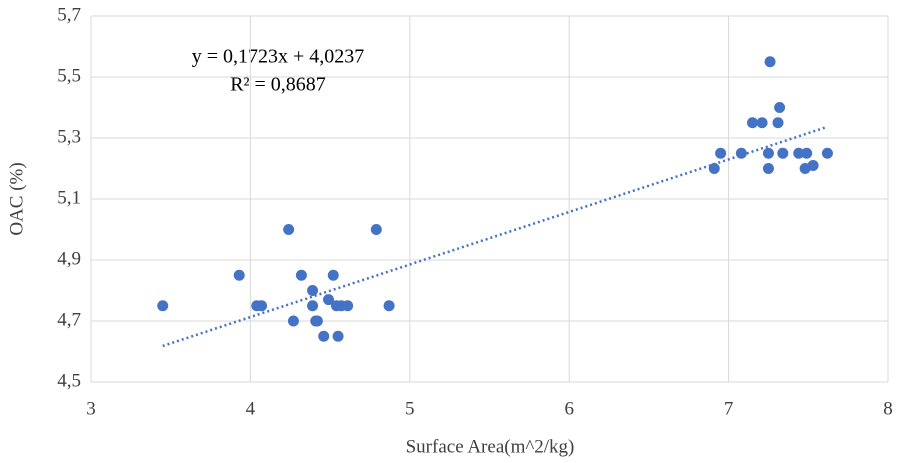  I want to click on r-squared: R² = 0,8687, so click(278, 85).